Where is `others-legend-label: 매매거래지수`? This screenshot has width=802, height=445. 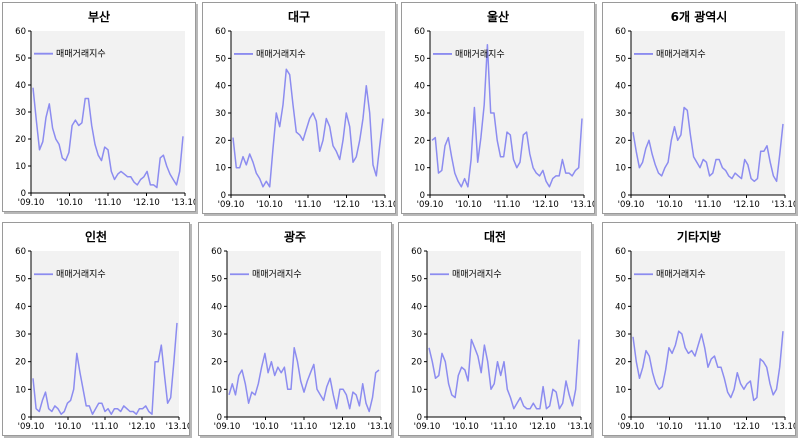
others-legend-label: 매매거래지수 is located at coordinates (681, 274).